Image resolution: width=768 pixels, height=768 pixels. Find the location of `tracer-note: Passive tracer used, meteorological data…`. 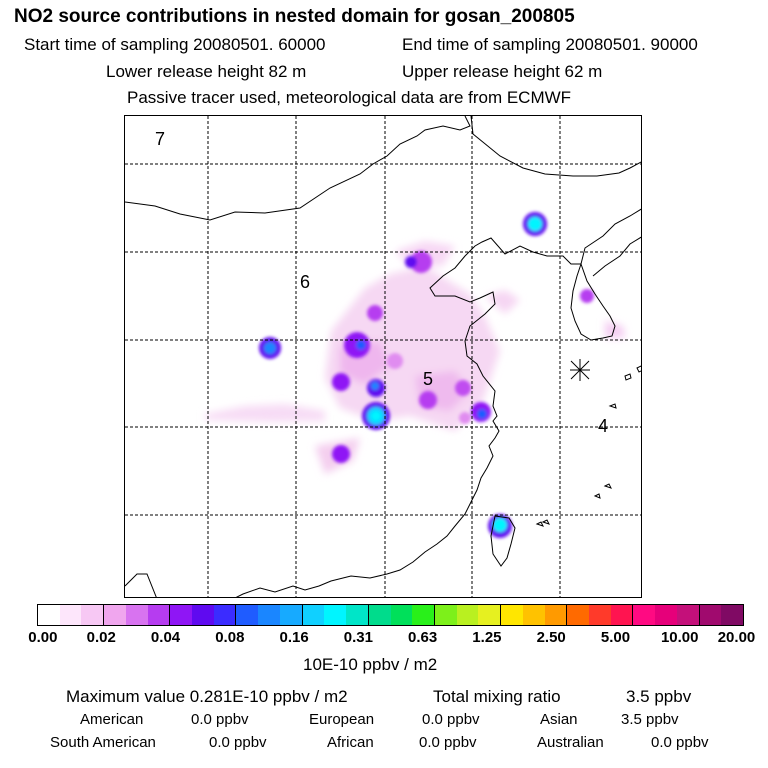

tracer-note: Passive tracer used, meteorological data… is located at coordinates (349, 97).